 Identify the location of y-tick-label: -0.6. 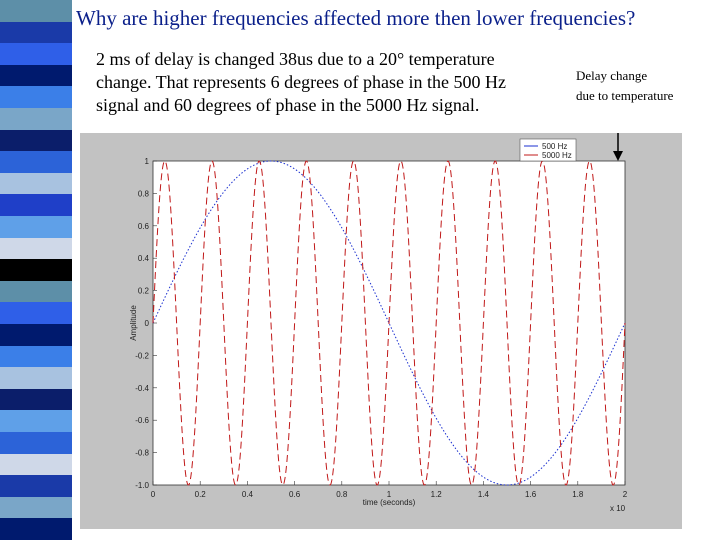
(142, 420).